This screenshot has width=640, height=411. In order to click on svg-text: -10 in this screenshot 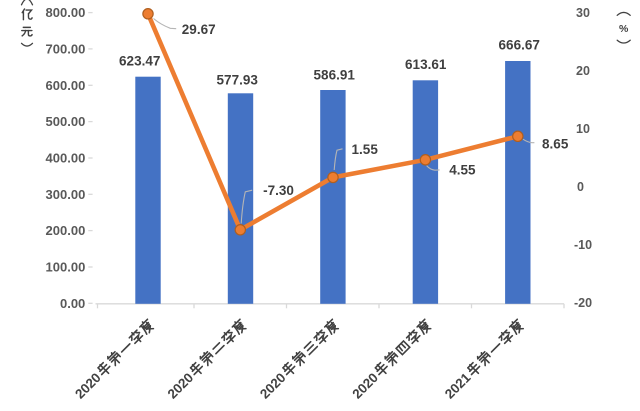, I will do `click(583, 245)`.